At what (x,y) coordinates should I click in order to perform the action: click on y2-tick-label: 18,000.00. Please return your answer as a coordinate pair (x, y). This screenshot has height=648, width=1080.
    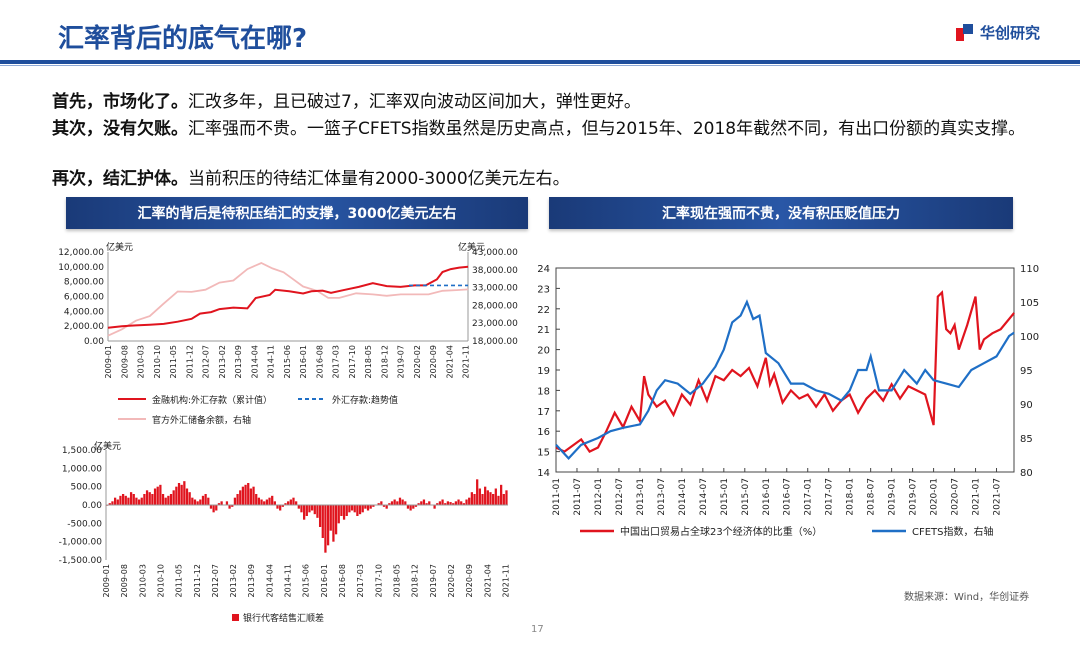
    Looking at the image, I should click on (495, 342).